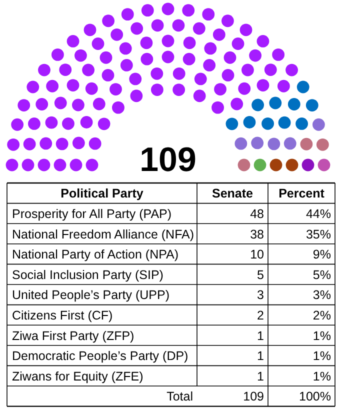  Describe the element at coordinates (302, 193) in the screenshot. I see `text: Percent` at that location.